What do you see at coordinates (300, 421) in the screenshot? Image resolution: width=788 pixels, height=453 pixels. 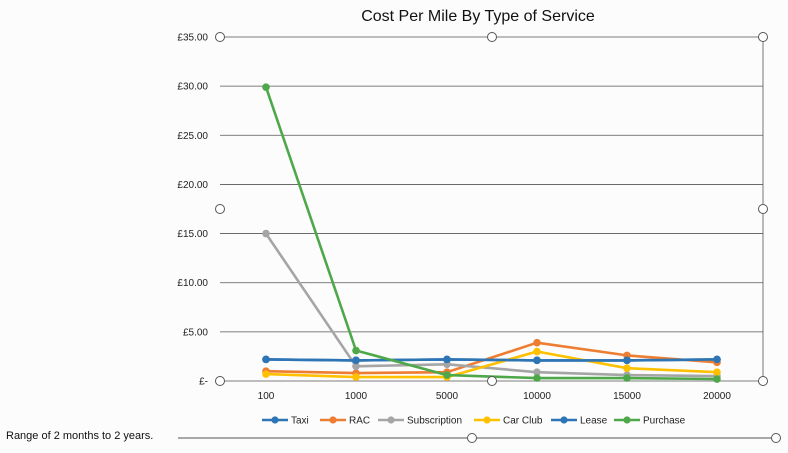 I see `legend-label: Taxi` at bounding box center [300, 421].